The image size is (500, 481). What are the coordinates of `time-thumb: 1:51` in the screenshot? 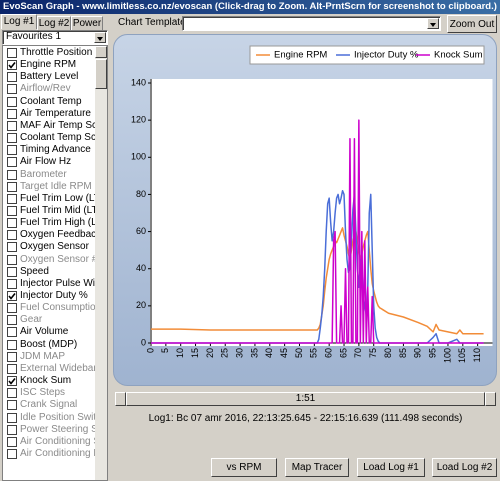 It's located at (305, 399).